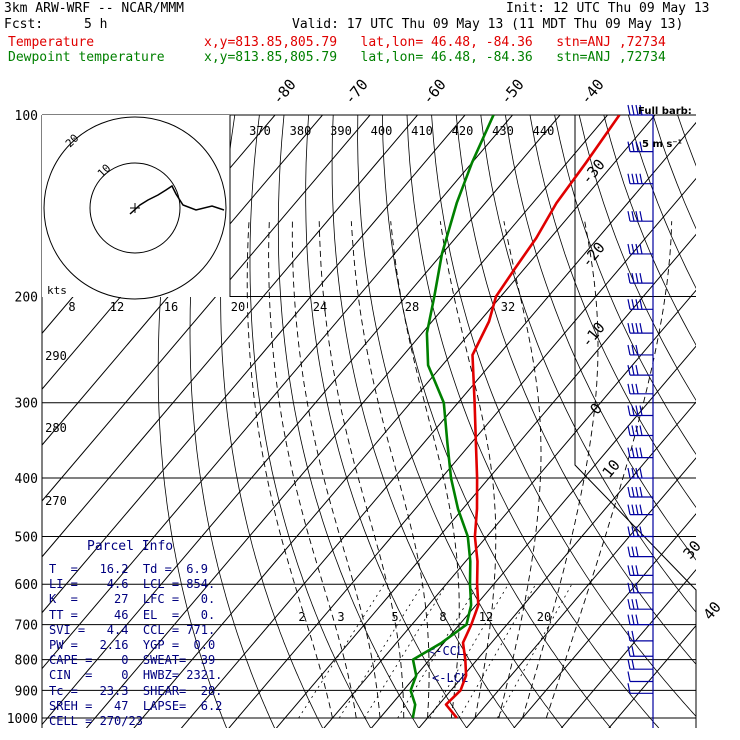 This screenshot has height=740, width=740. What do you see at coordinates (450, 678) in the screenshot?
I see `lcl-marker: <-LCL` at bounding box center [450, 678].